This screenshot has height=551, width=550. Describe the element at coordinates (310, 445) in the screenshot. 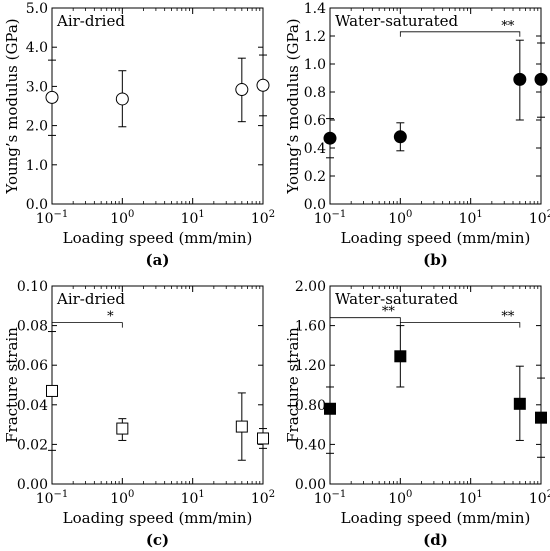

I see `y-tick-label: 0.40` at that location.